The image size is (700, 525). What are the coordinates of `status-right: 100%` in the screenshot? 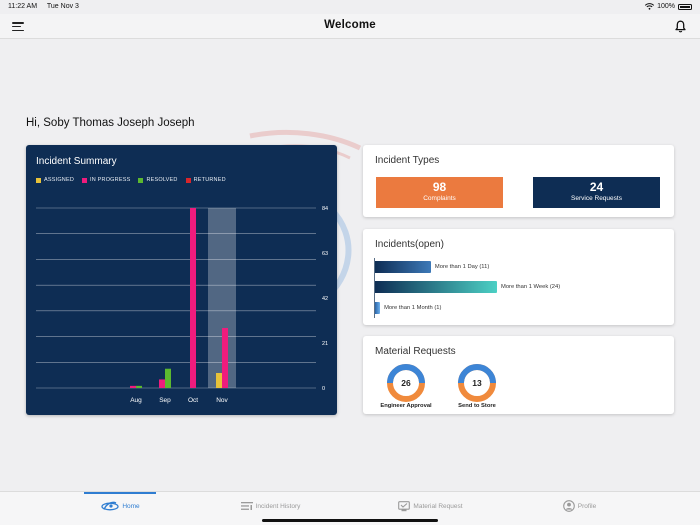 It's located at (668, 6).